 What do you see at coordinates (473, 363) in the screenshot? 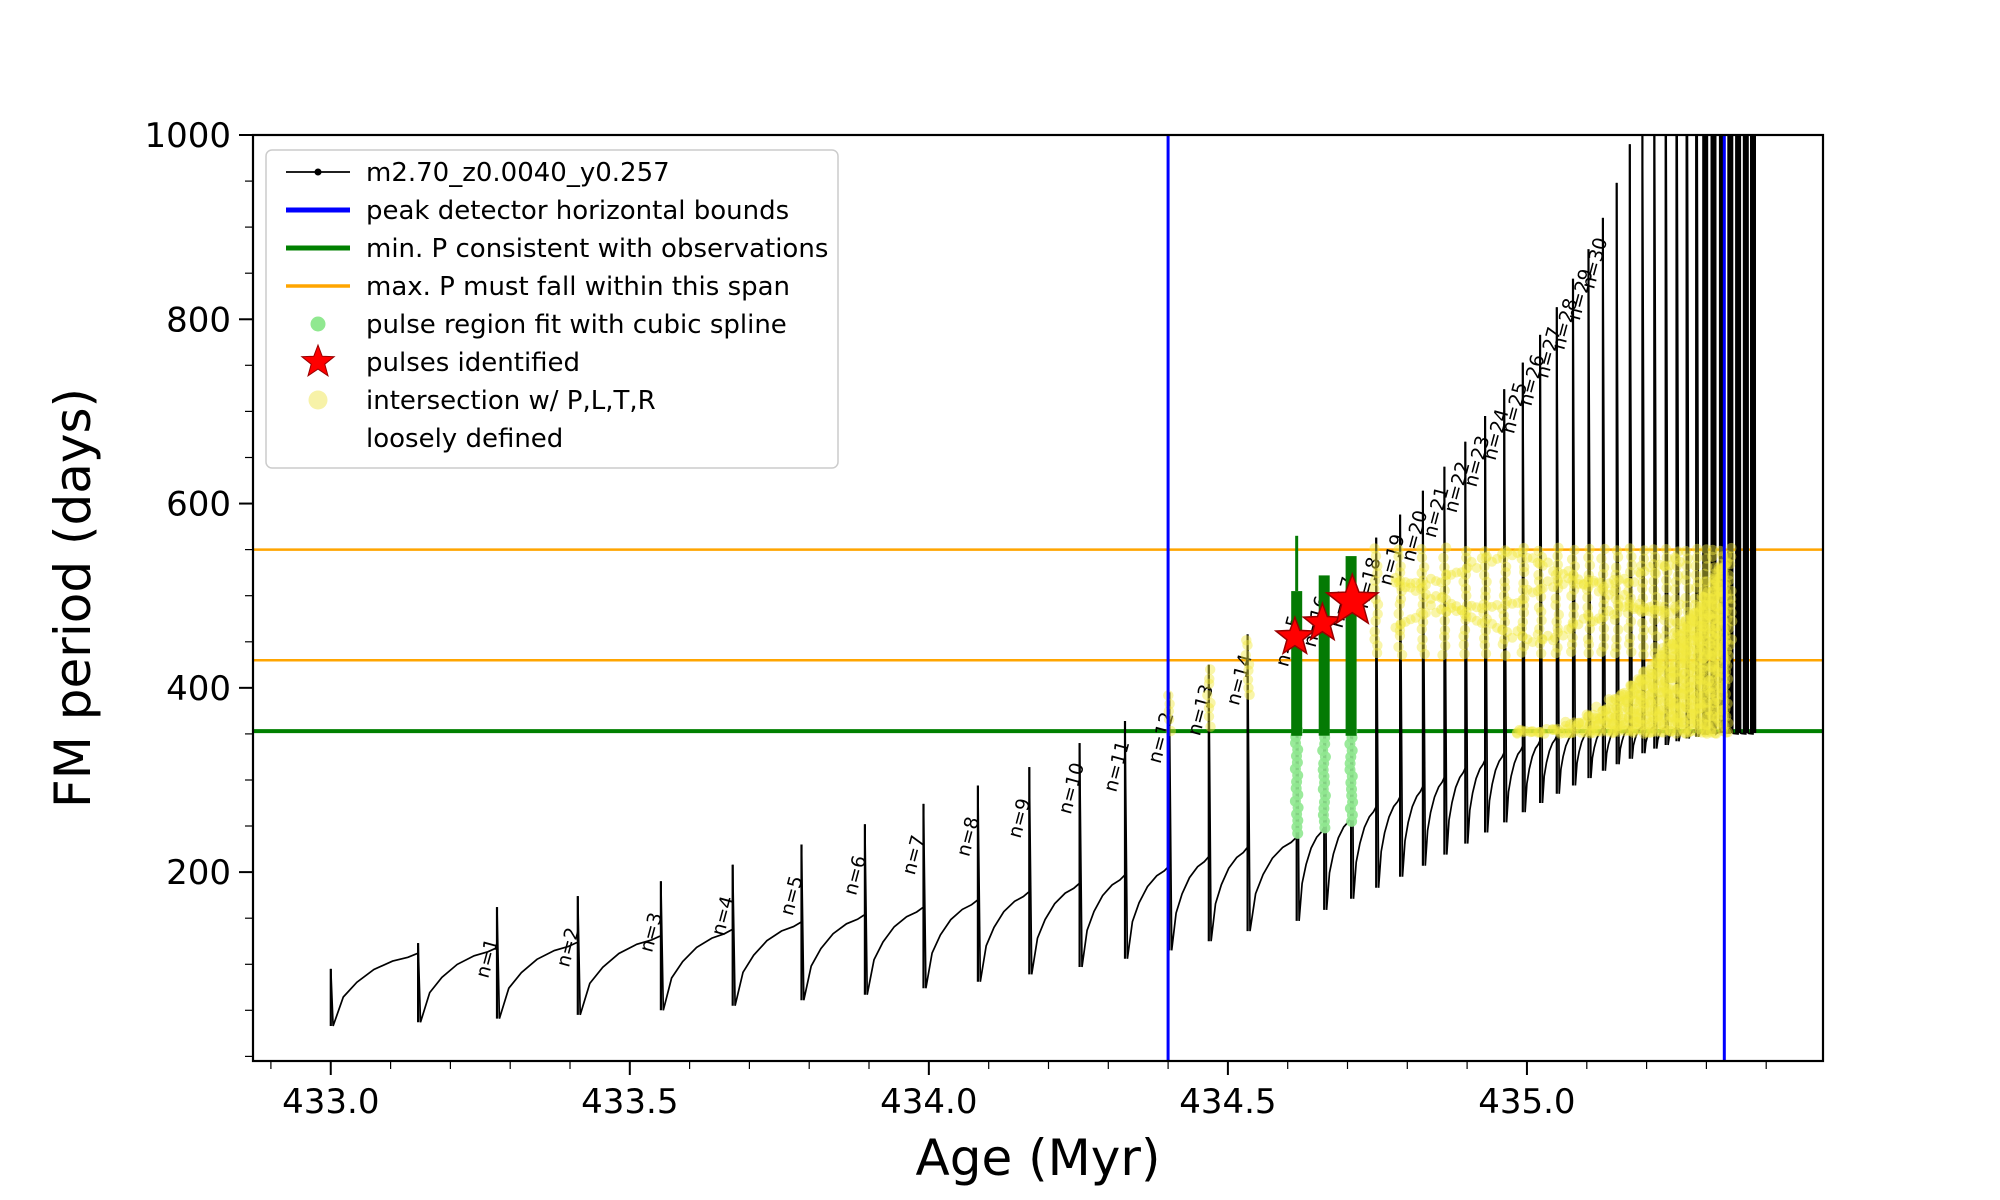
I see `legend-label-pulses: pulses identified` at bounding box center [473, 363].